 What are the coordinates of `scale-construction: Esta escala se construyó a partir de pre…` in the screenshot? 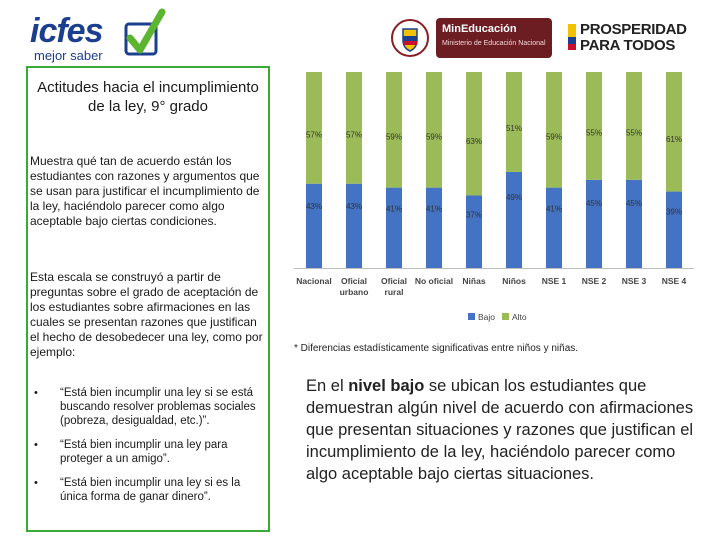 It's located at (146, 314).